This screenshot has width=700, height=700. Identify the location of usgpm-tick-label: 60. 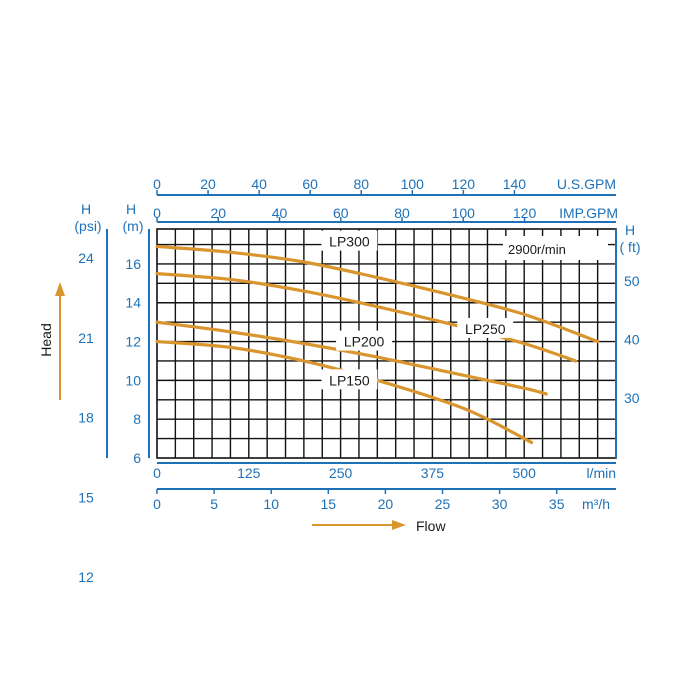
(310, 184).